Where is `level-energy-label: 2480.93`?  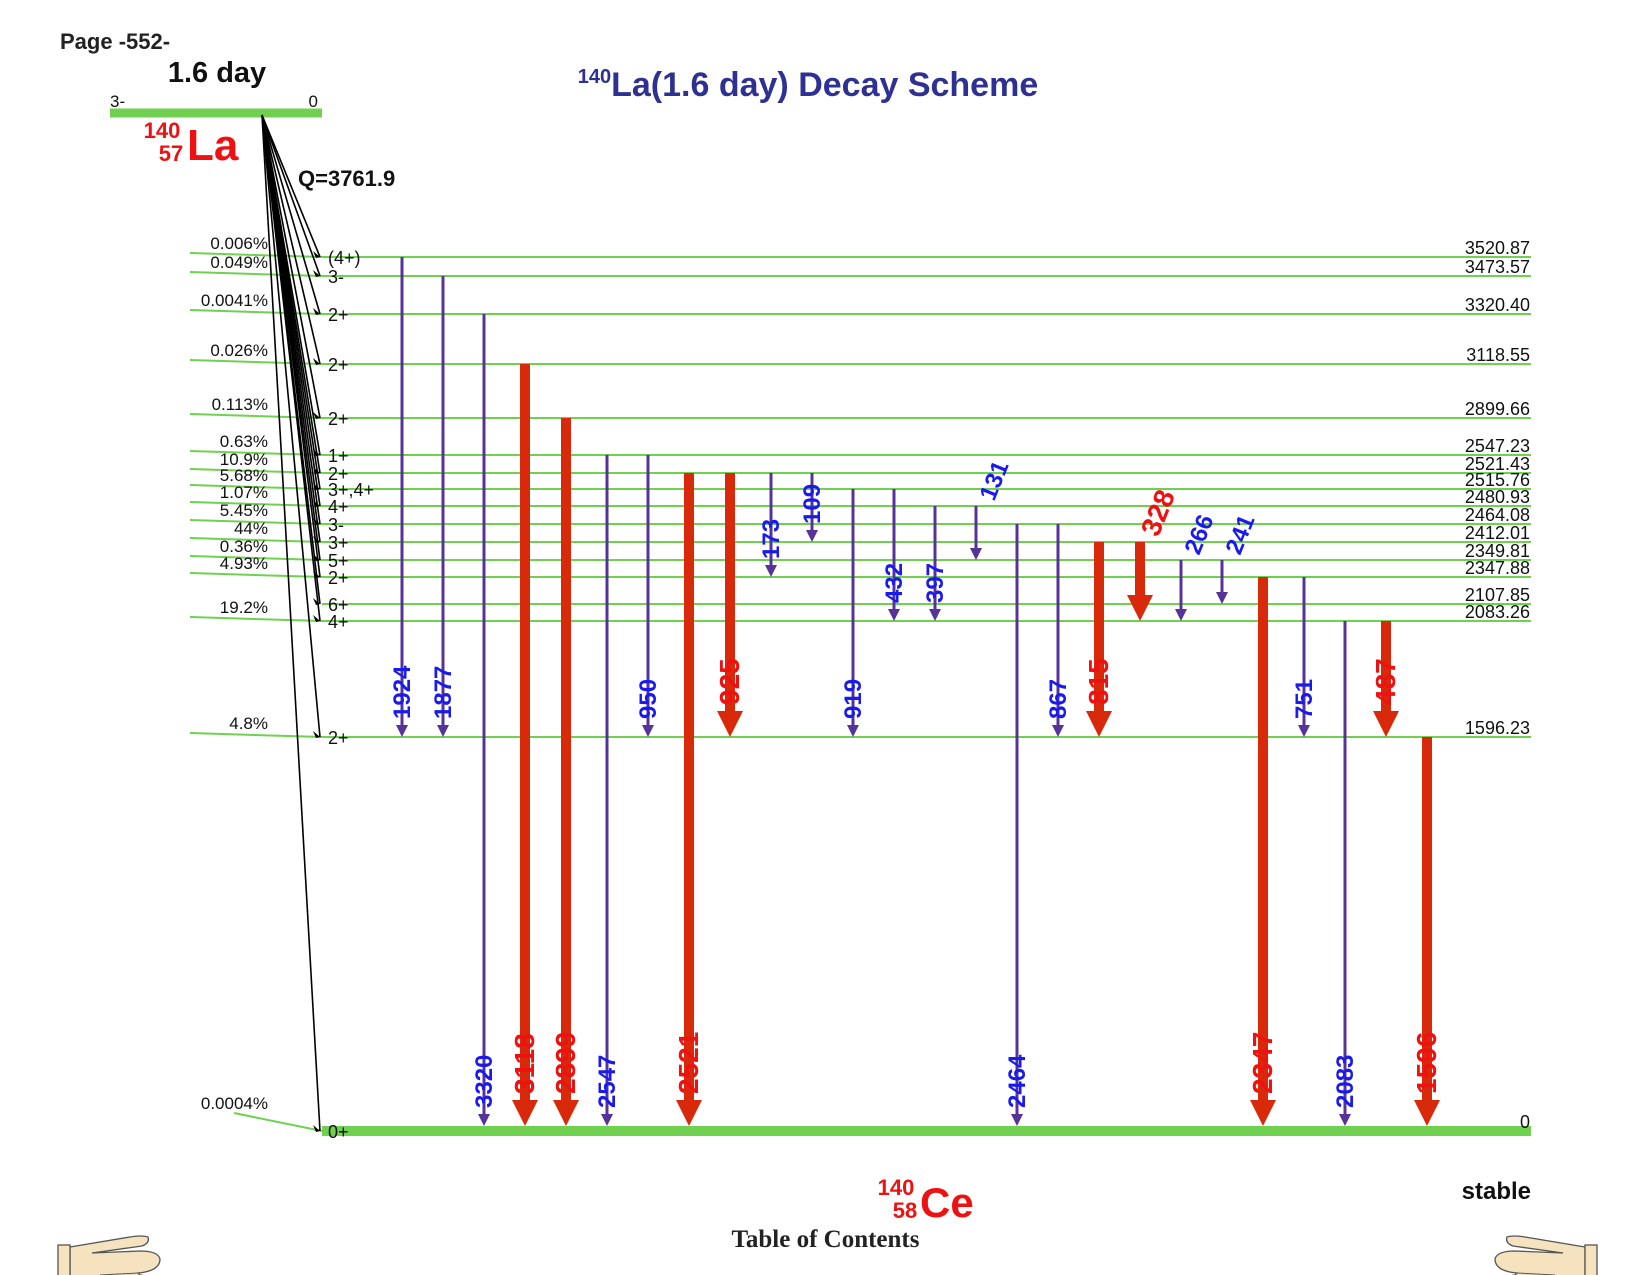 level-energy-label: 2480.93 is located at coordinates (1497, 497).